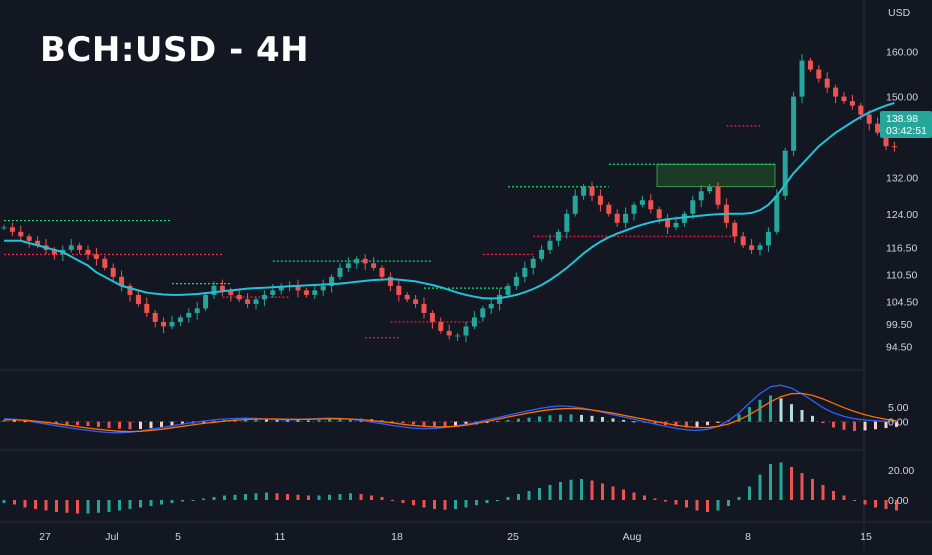 Image resolution: width=932 pixels, height=555 pixels. Describe the element at coordinates (397, 537) in the screenshot. I see `time-tick-label: 18` at that location.